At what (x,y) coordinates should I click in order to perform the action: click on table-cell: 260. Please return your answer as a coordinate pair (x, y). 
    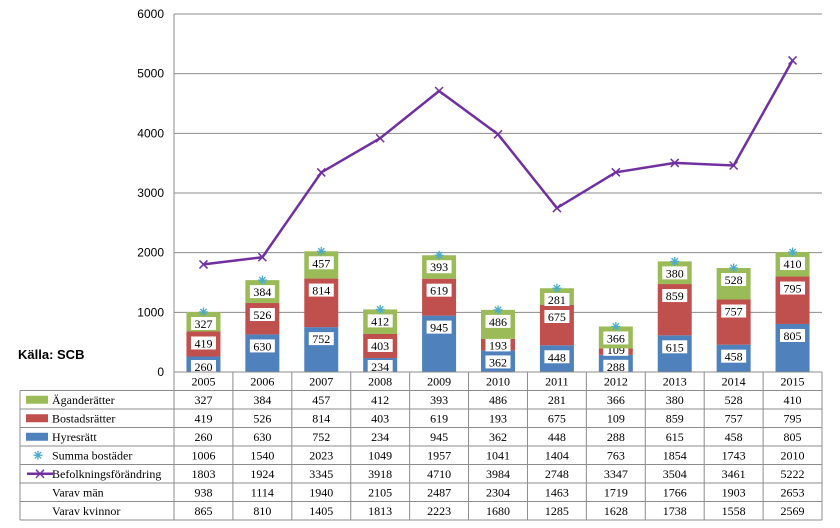
    Looking at the image, I should click on (203, 437).